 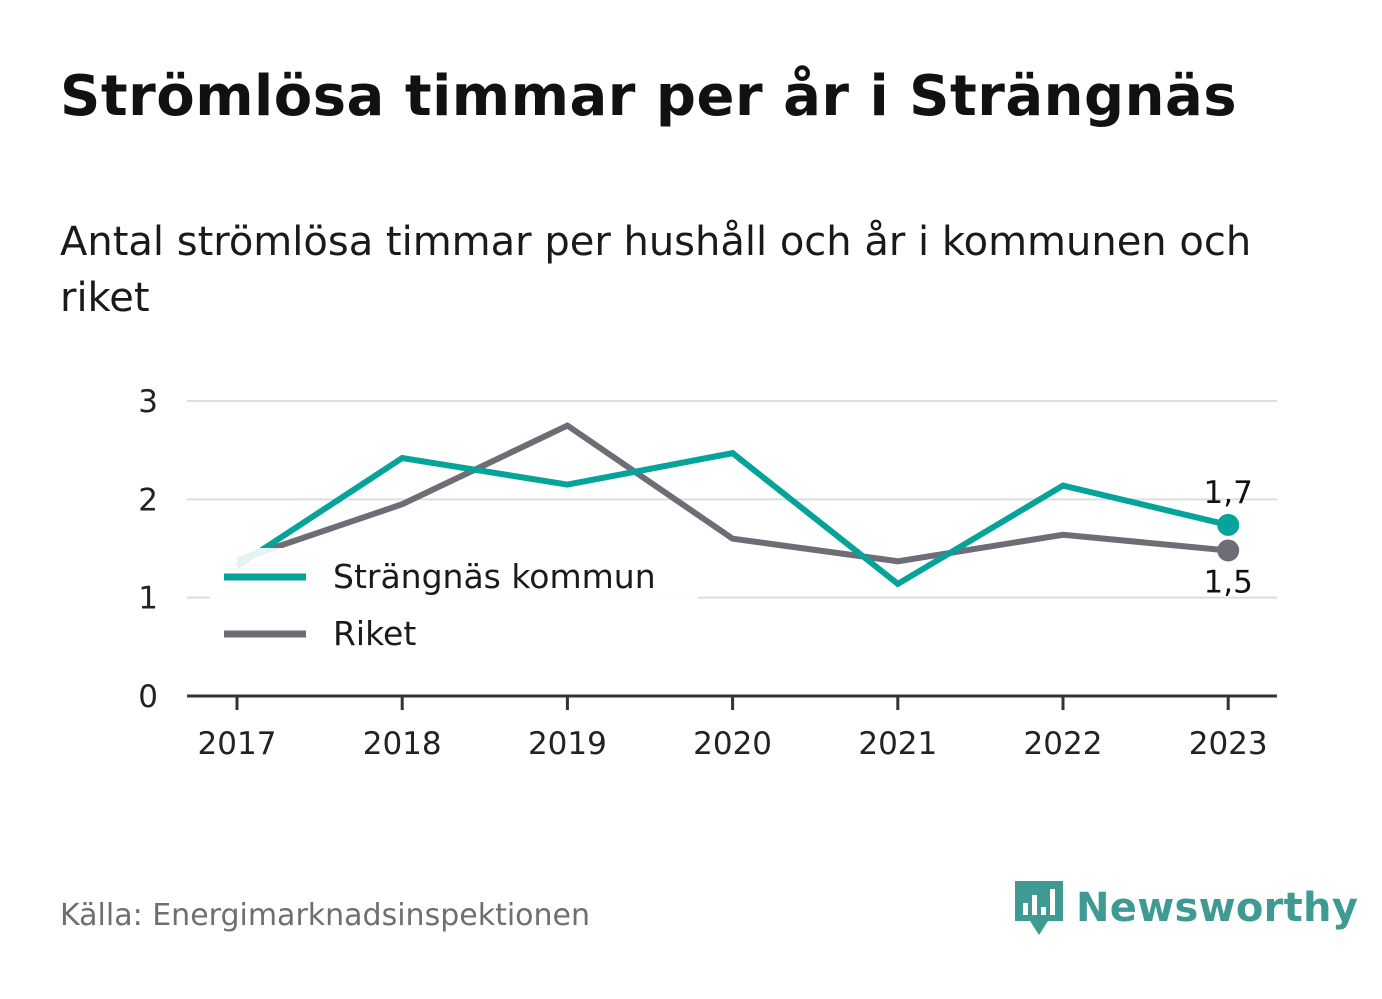 What do you see at coordinates (148, 500) in the screenshot?
I see `y-tick-label: 2` at bounding box center [148, 500].